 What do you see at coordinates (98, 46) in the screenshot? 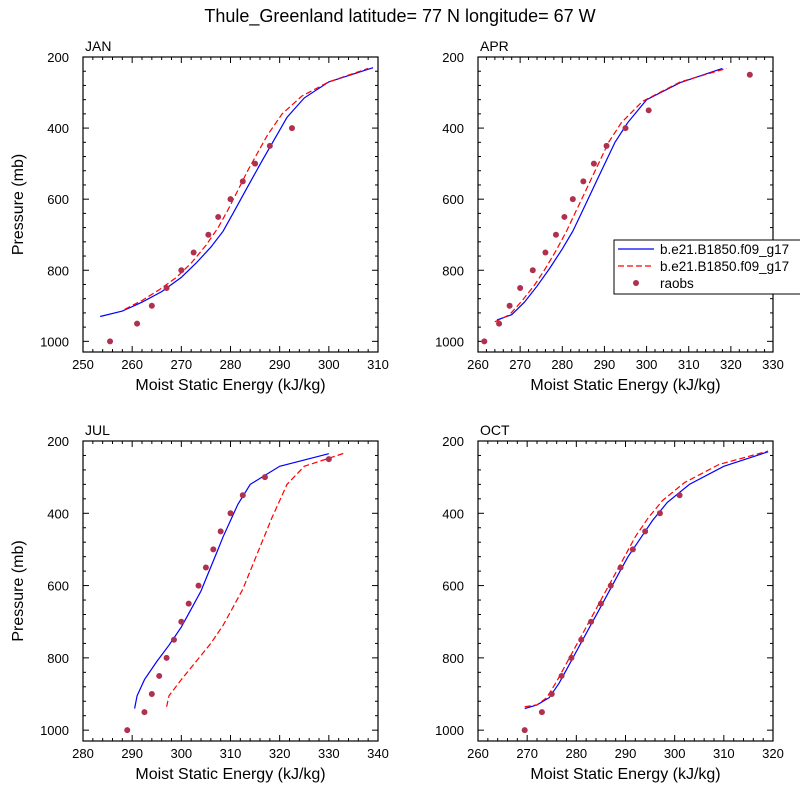
I see `panel-label: JAN` at bounding box center [98, 46].